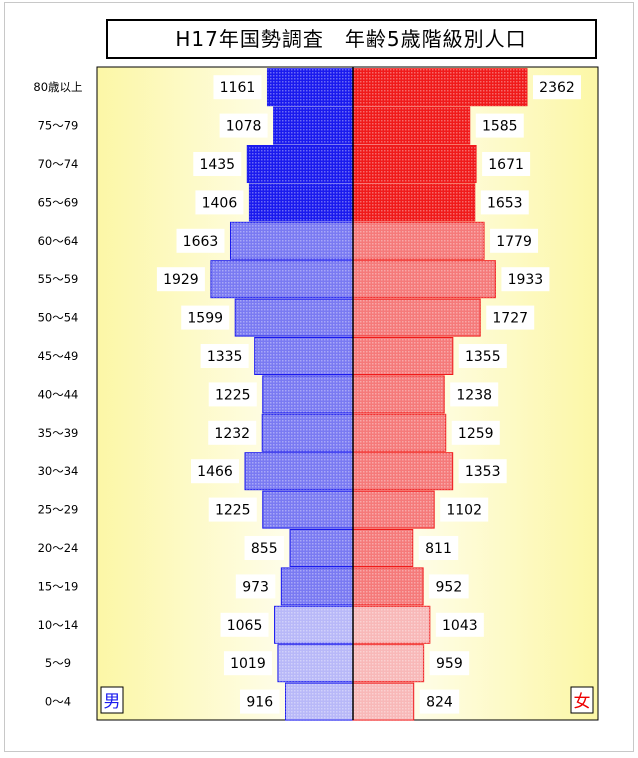 Image resolution: width=638 pixels, height=758 pixels. I want to click on male-value-label: 1065, so click(245, 626).